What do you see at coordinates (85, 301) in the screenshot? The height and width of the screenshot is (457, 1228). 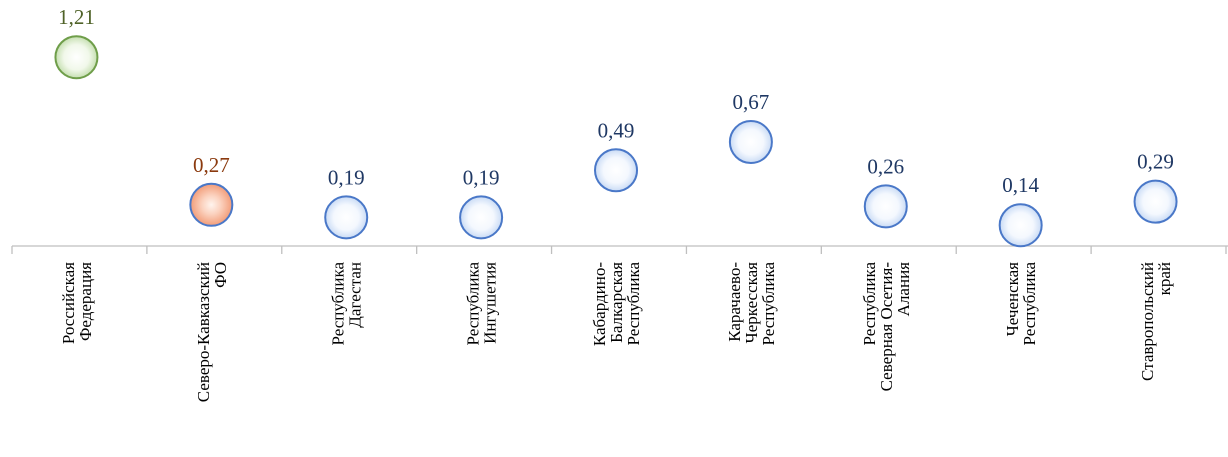 I see `category-label-line: Федерация` at bounding box center [85, 301].